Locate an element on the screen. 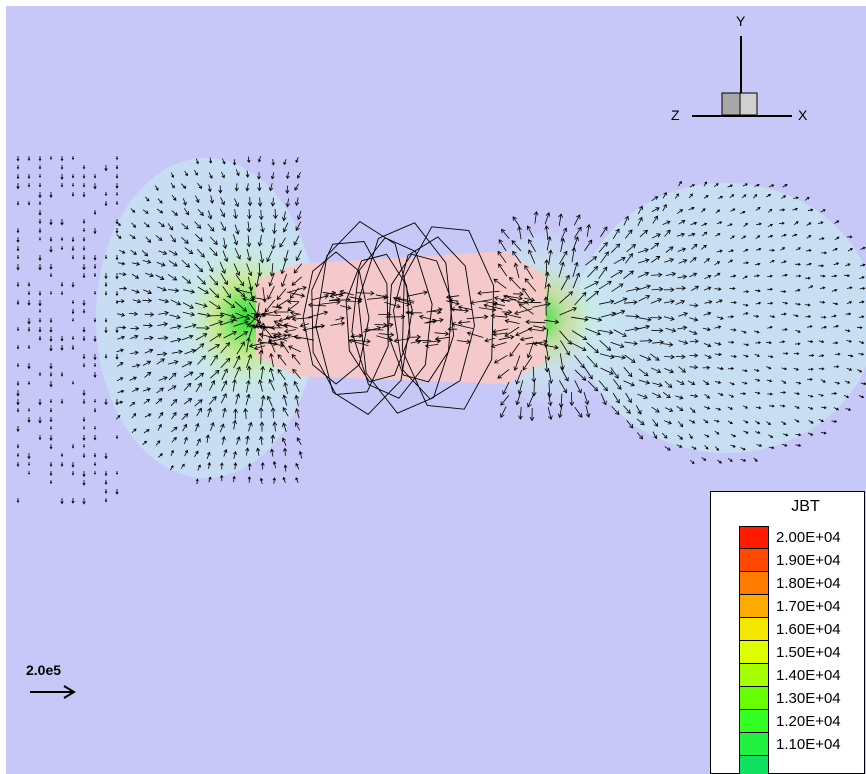 This screenshot has width=866, height=774. z-axis-label: Z is located at coordinates (675, 115).